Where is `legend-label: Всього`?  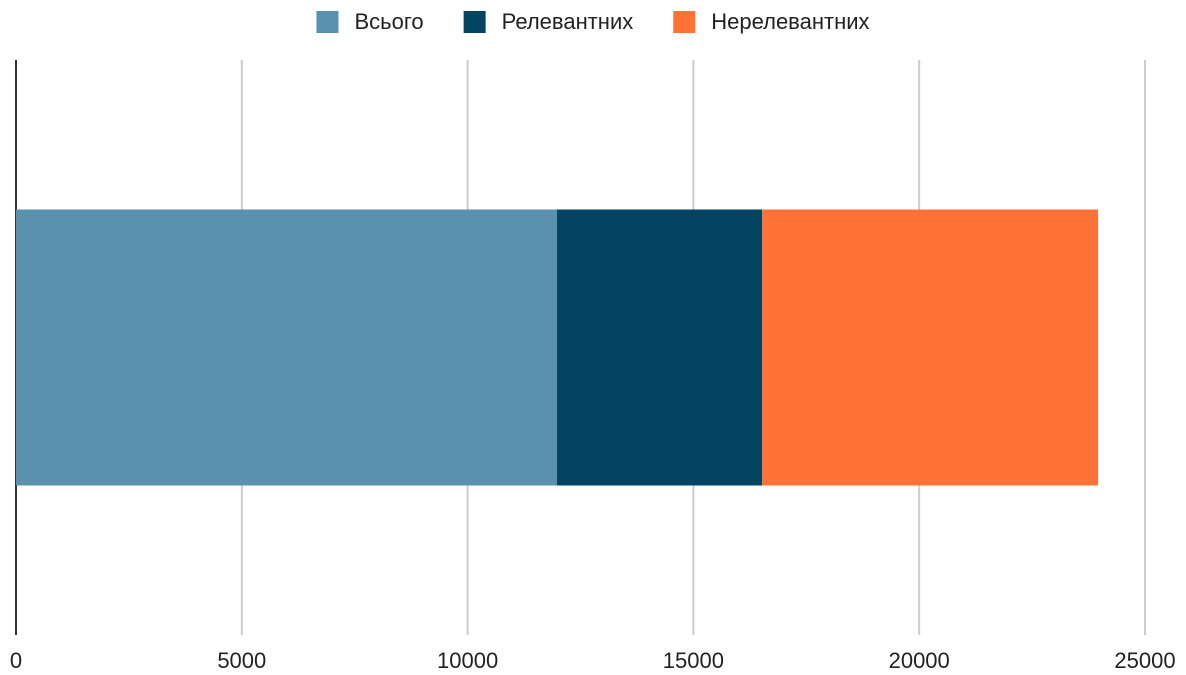 legend-label: Всього is located at coordinates (388, 21).